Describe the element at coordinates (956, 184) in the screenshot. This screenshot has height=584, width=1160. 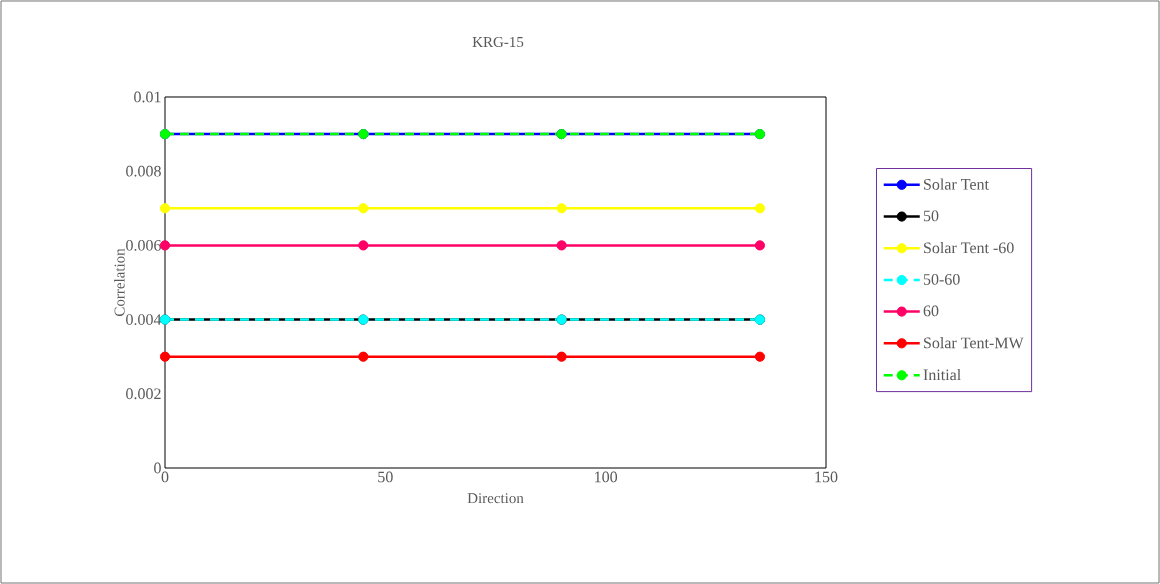
I see `legend-label: Solar Tent` at that location.